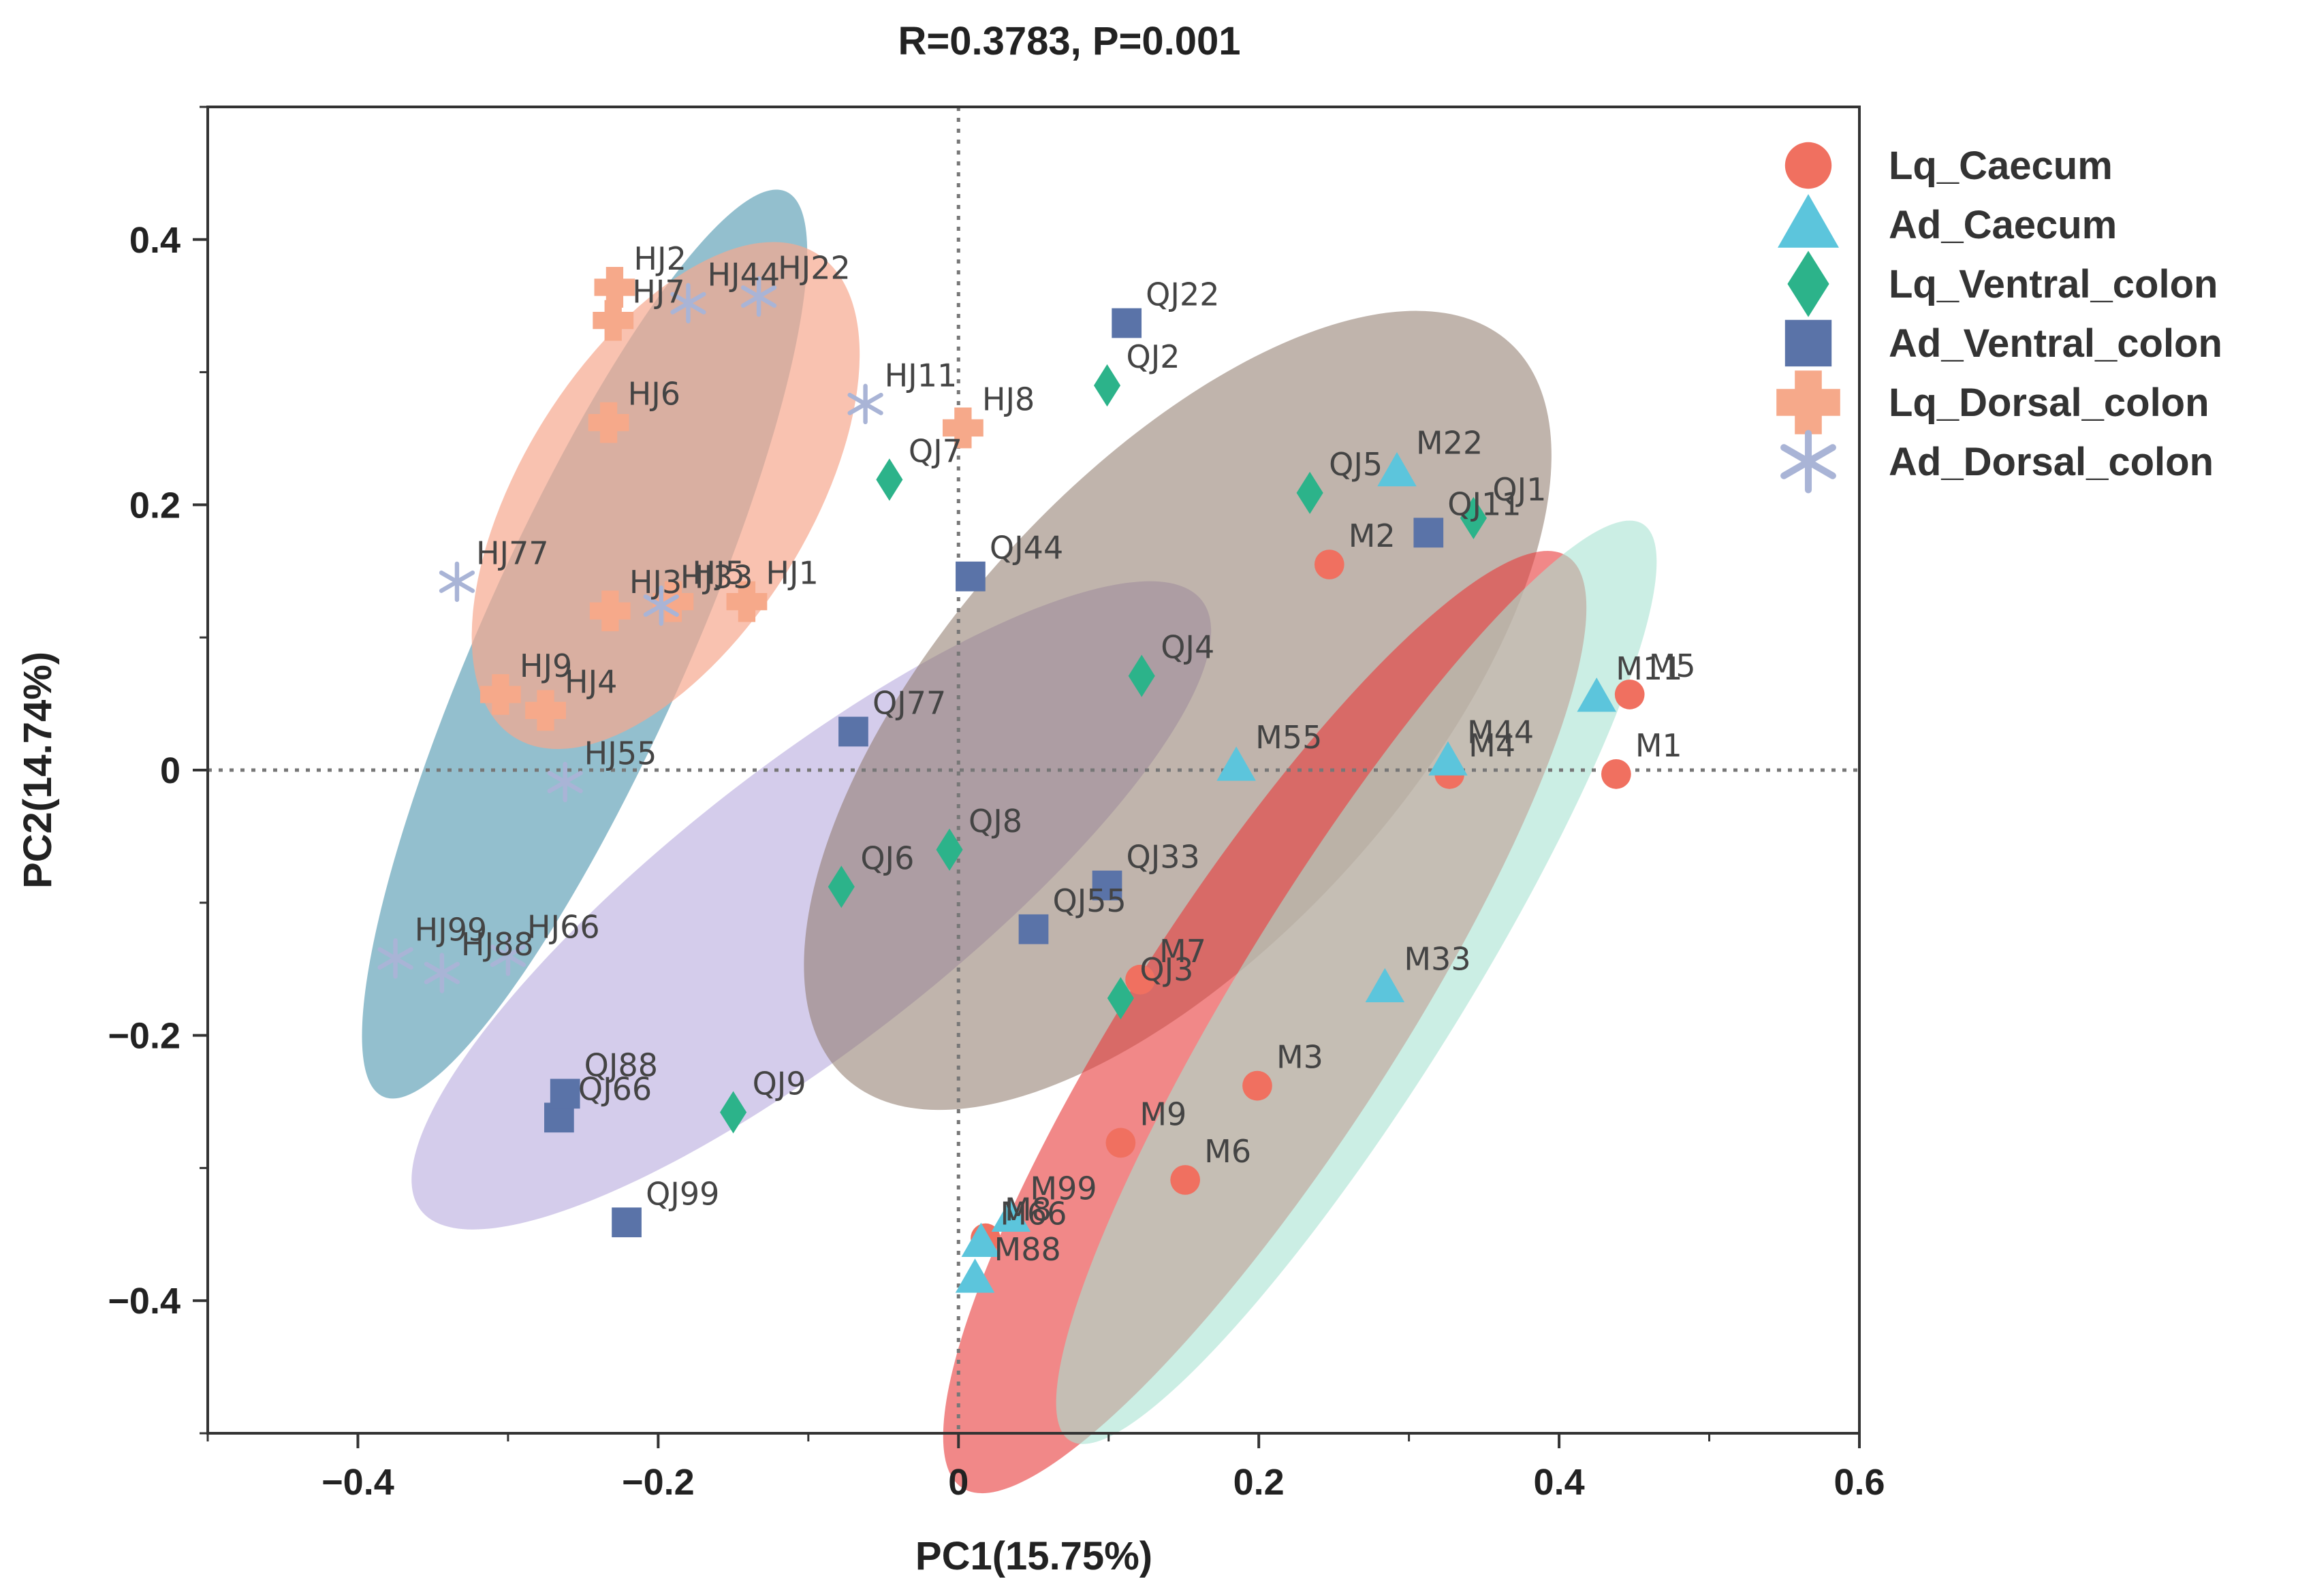 The width and height of the screenshot is (2313, 1596). What do you see at coordinates (1437, 958) in the screenshot?
I see `point-label: M33` at bounding box center [1437, 958].